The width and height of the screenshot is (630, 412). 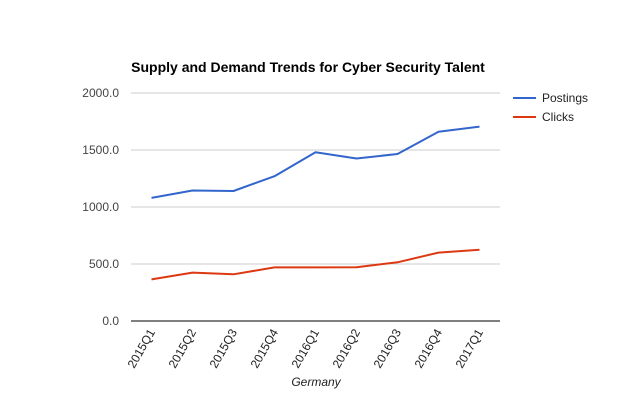 I want to click on x-tick-label: 2015Q4, so click(x=265, y=348).